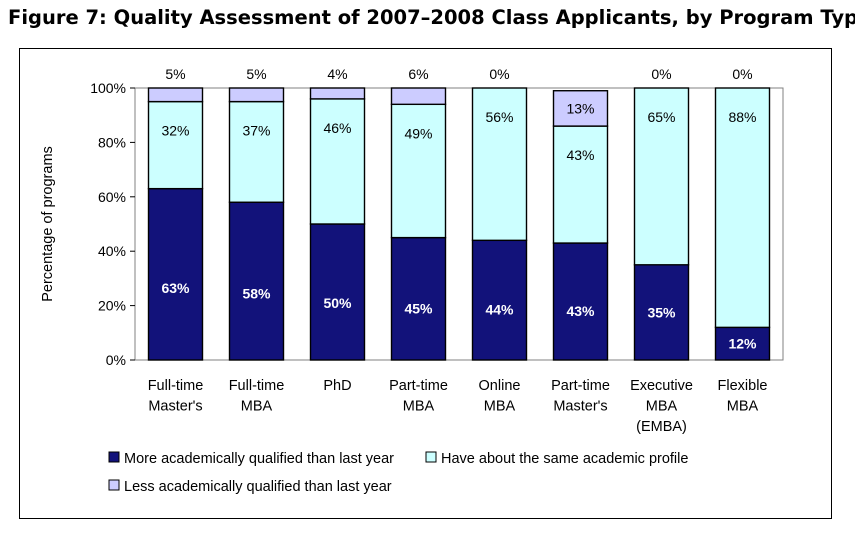  Describe the element at coordinates (418, 133) in the screenshot. I see `data-label-same: 49%` at that location.